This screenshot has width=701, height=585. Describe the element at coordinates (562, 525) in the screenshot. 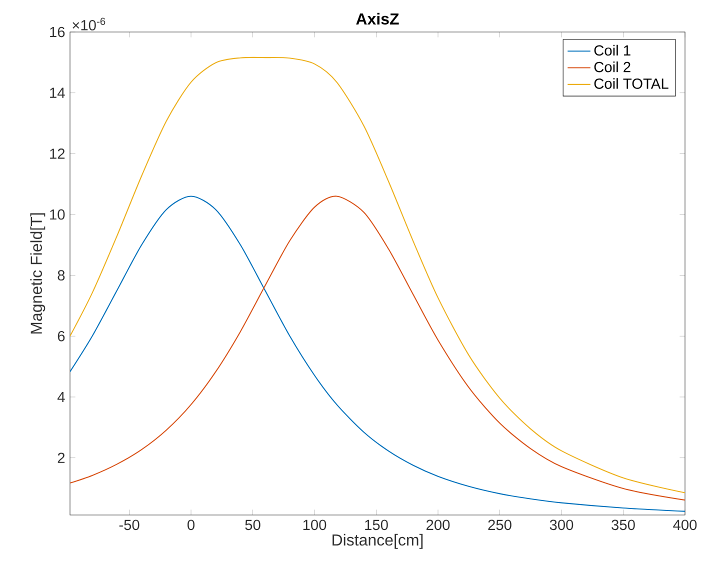

I see `x-tick-label: 300` at that location.